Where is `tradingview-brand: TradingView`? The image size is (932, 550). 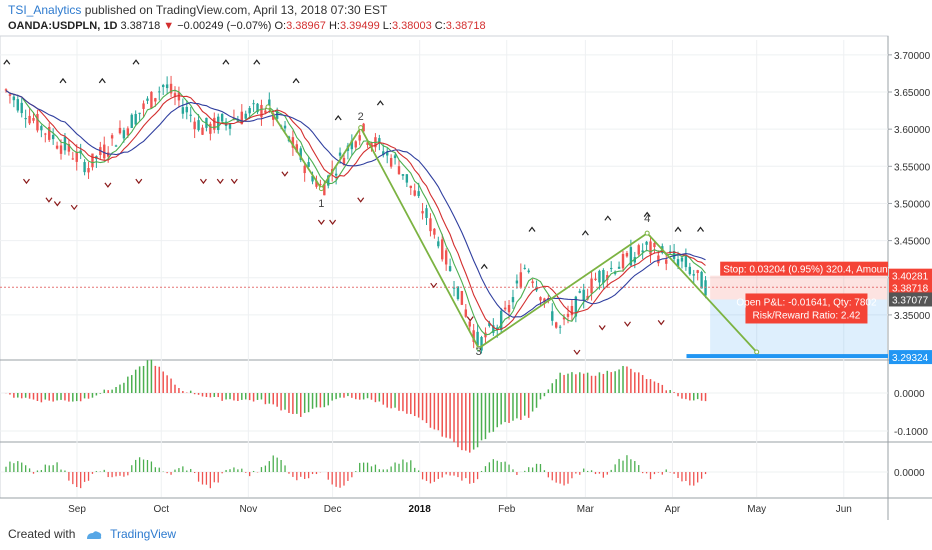
tradingview-brand: TradingView is located at coordinates (143, 534).